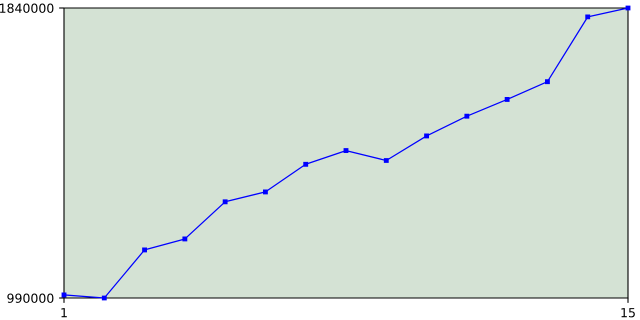  I want to click on y-tick-label: 1840000, so click(27, 8).